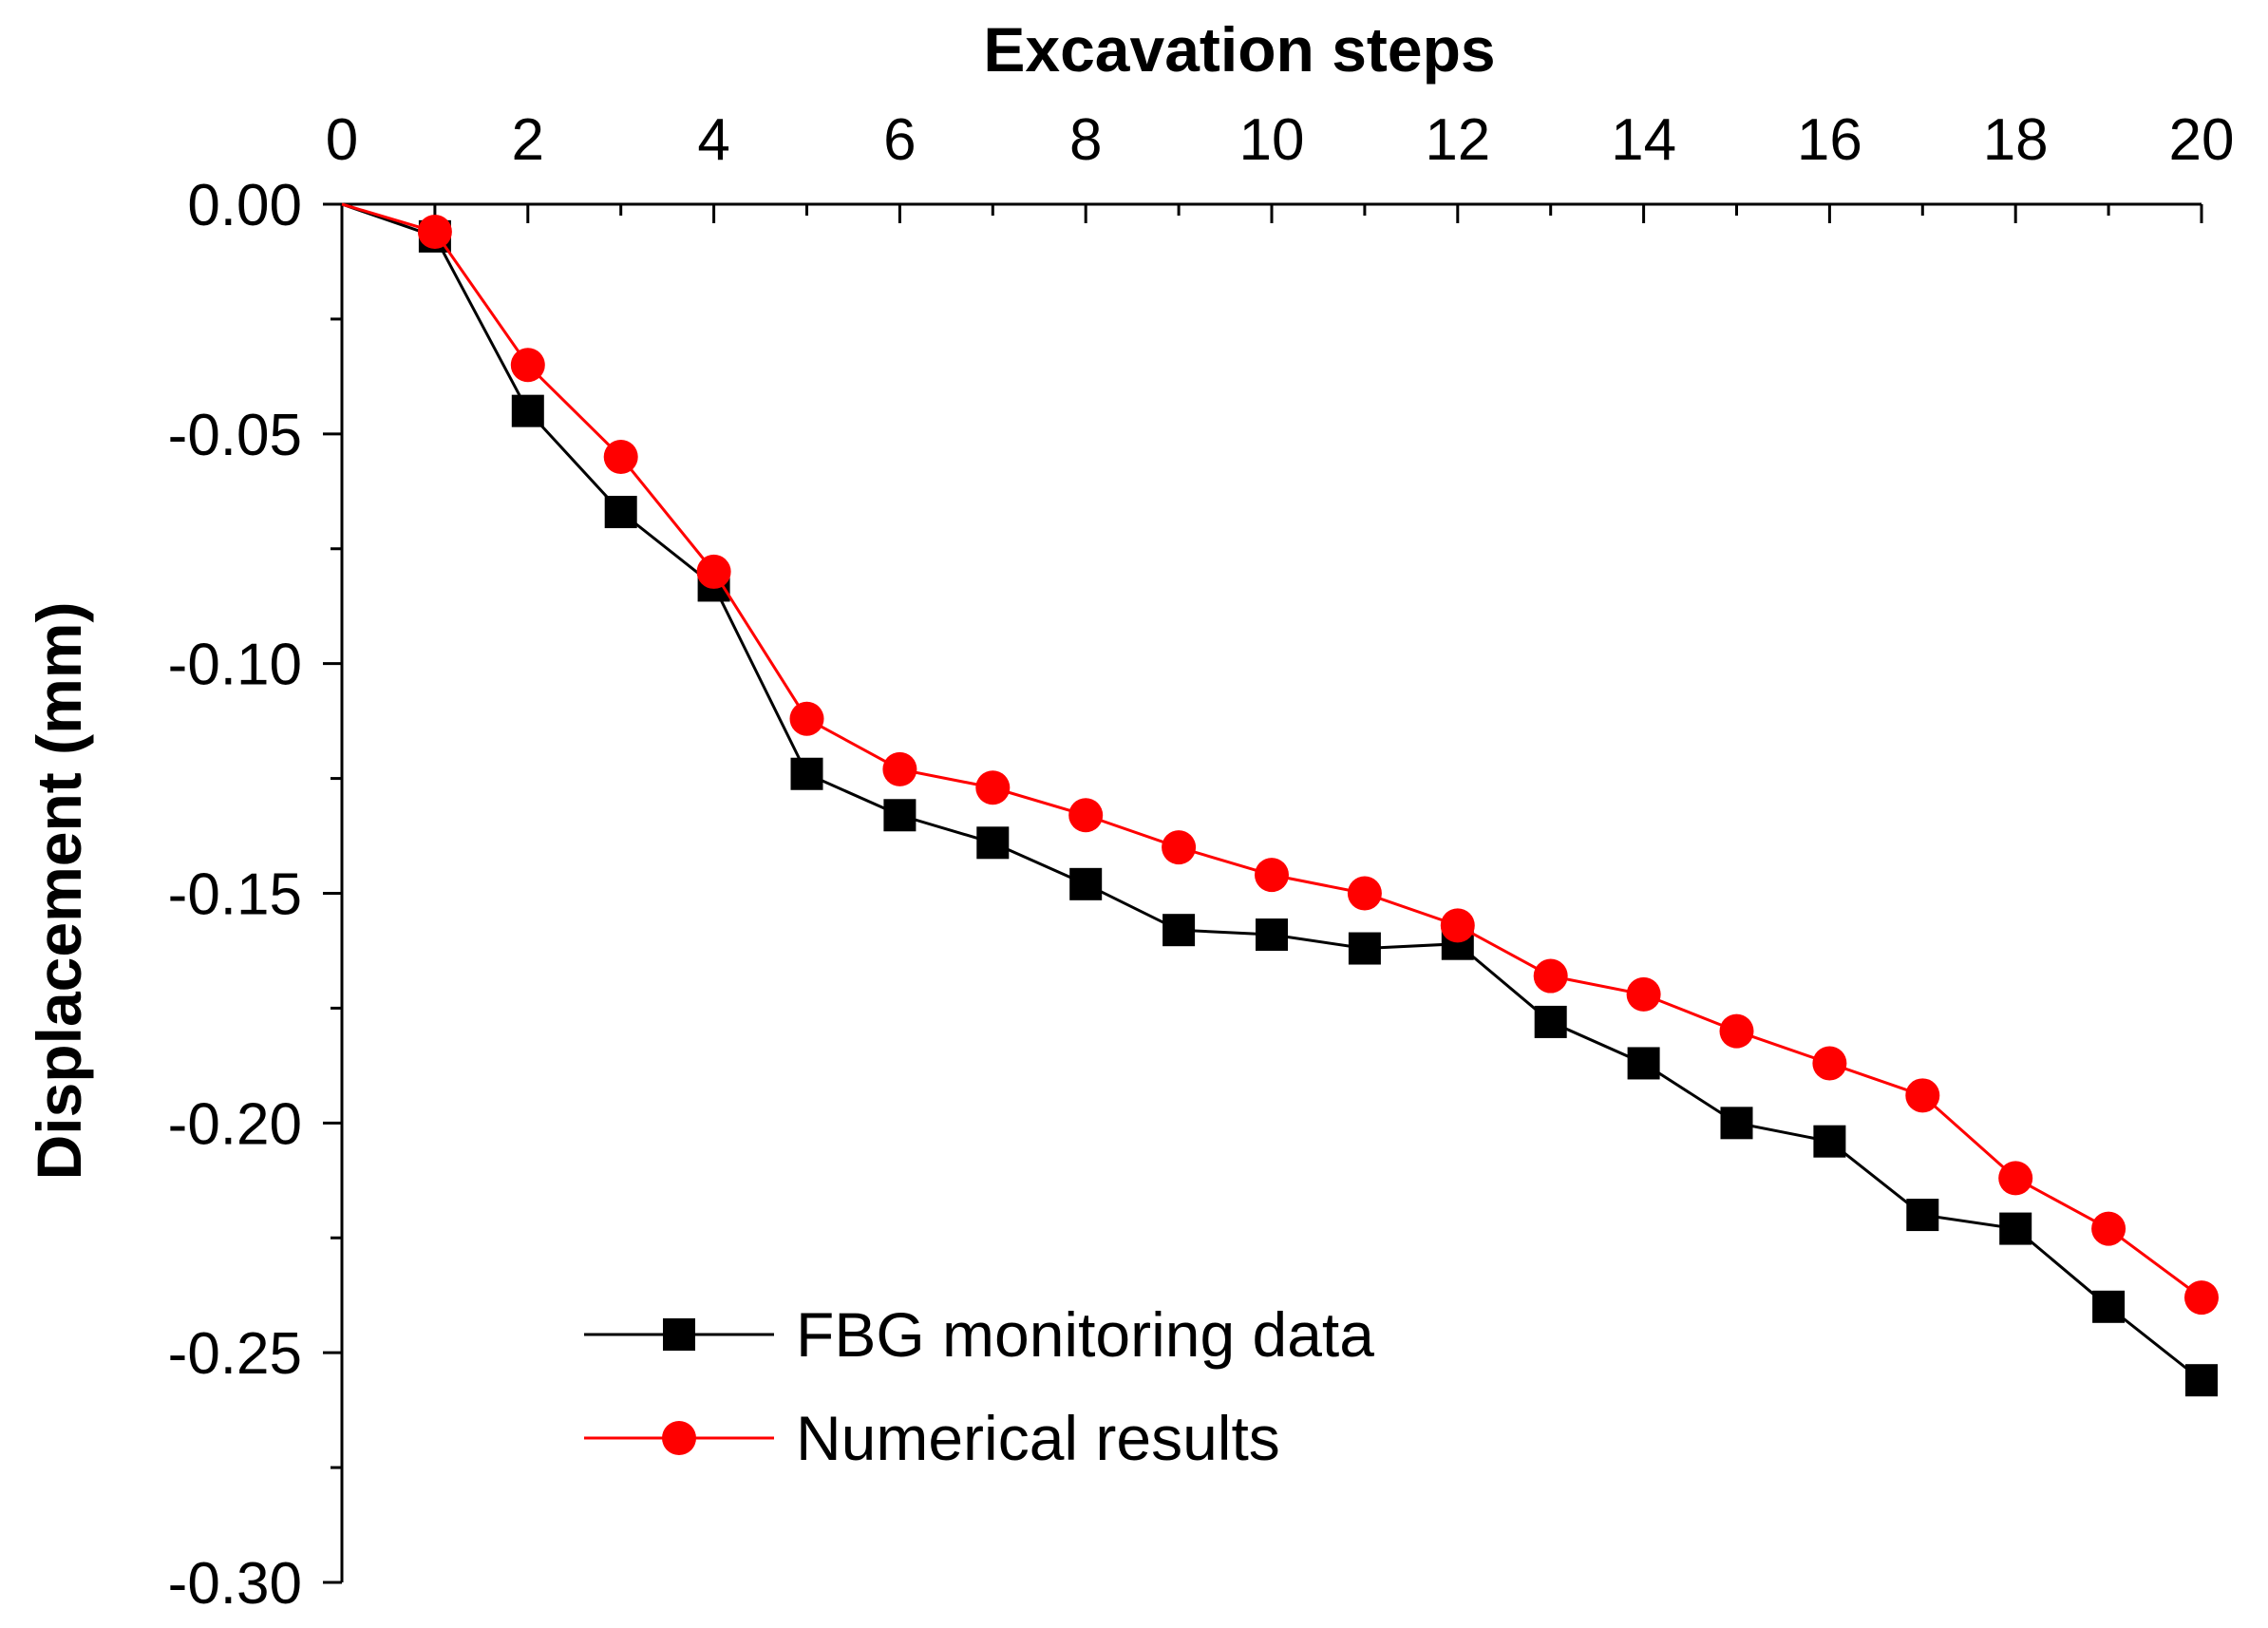  I want to click on x-tick-label: 14, so click(1644, 140).